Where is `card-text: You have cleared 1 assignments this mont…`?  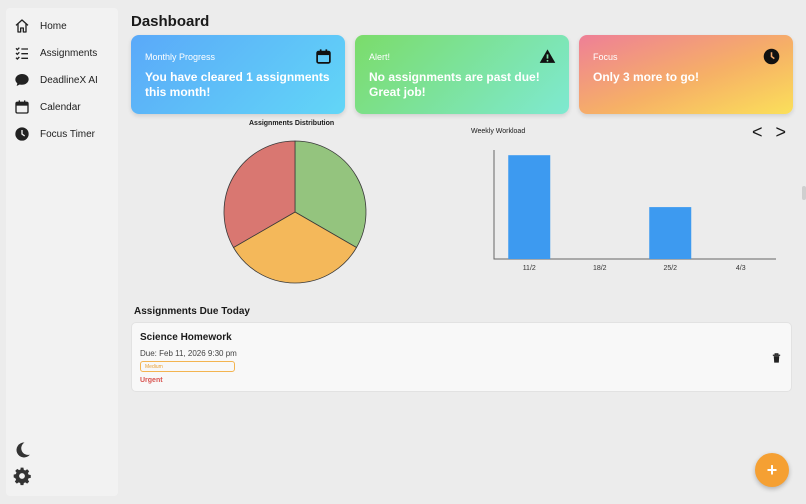
card-text: You have cleared 1 assignments this mont… is located at coordinates (237, 84).